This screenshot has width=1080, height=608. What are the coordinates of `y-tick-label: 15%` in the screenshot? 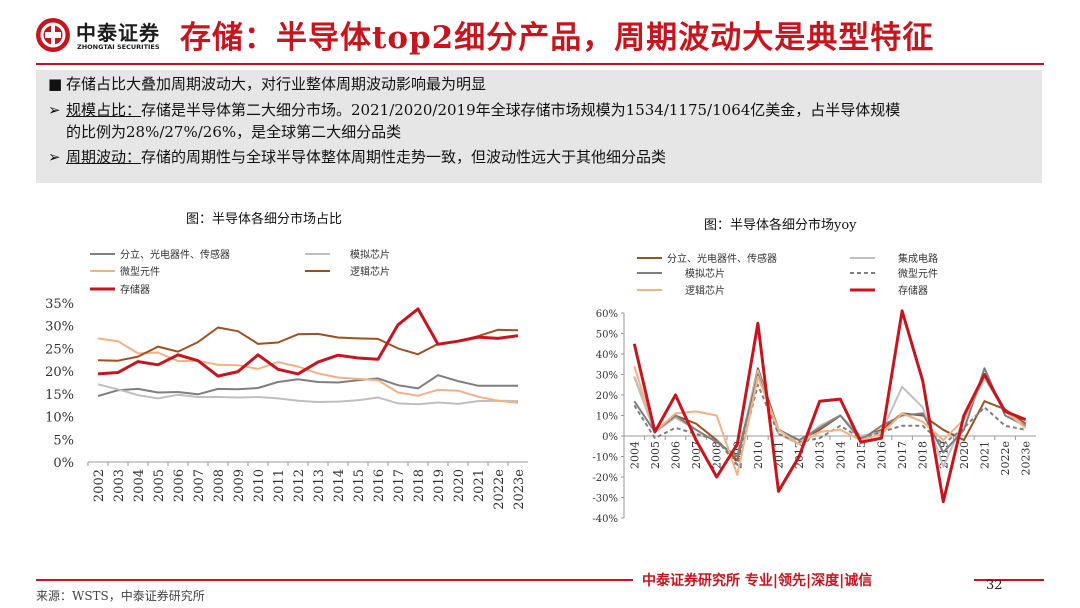 It's located at (59, 395).